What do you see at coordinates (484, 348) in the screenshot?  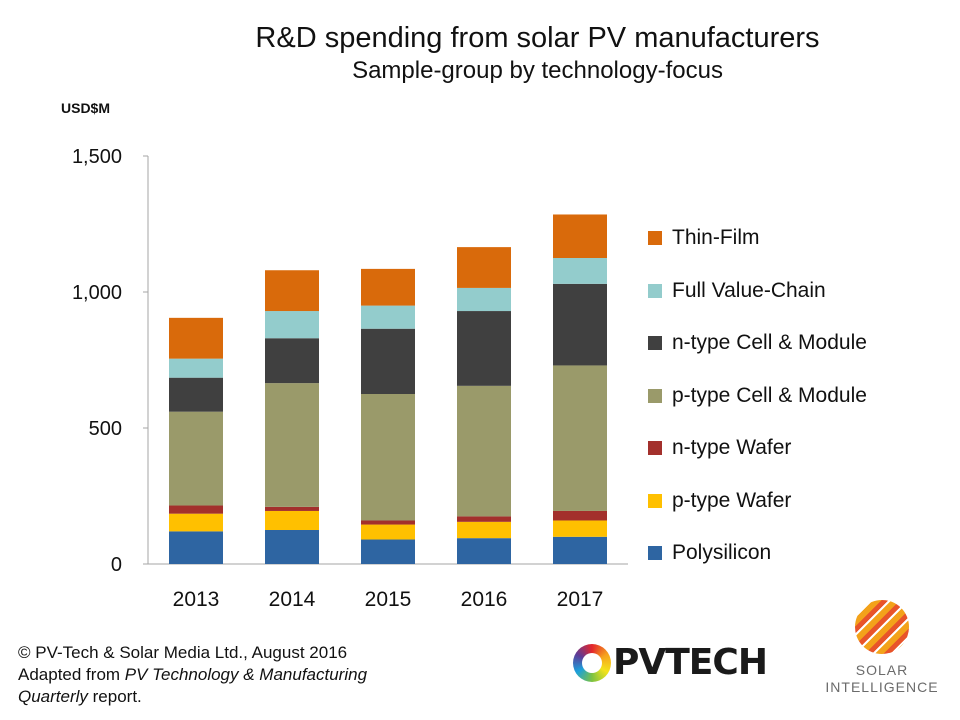 I see `bar-segment-n-type-cell-module-2016` at bounding box center [484, 348].